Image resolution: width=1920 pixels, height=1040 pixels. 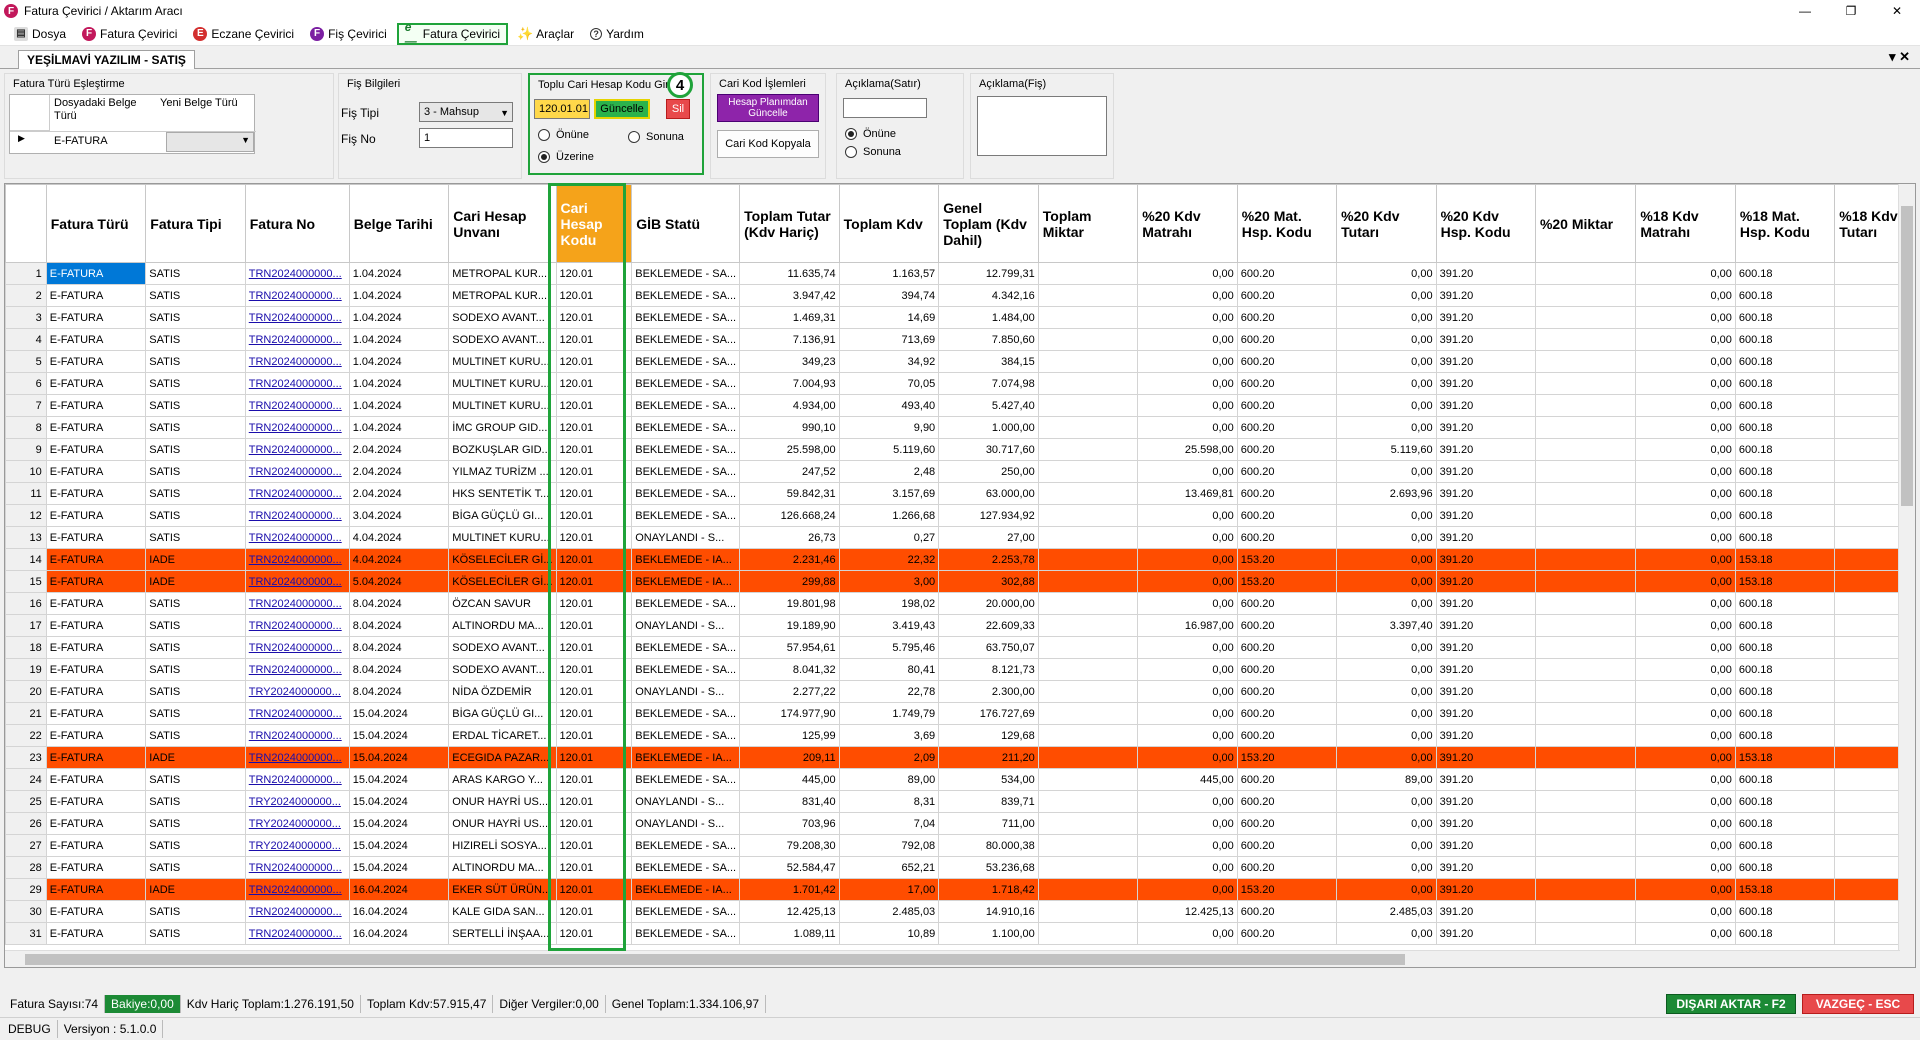 What do you see at coordinates (768, 144) in the screenshot?
I see `cari-kod-kopyala-button: Cari Kod Kopyala` at bounding box center [768, 144].